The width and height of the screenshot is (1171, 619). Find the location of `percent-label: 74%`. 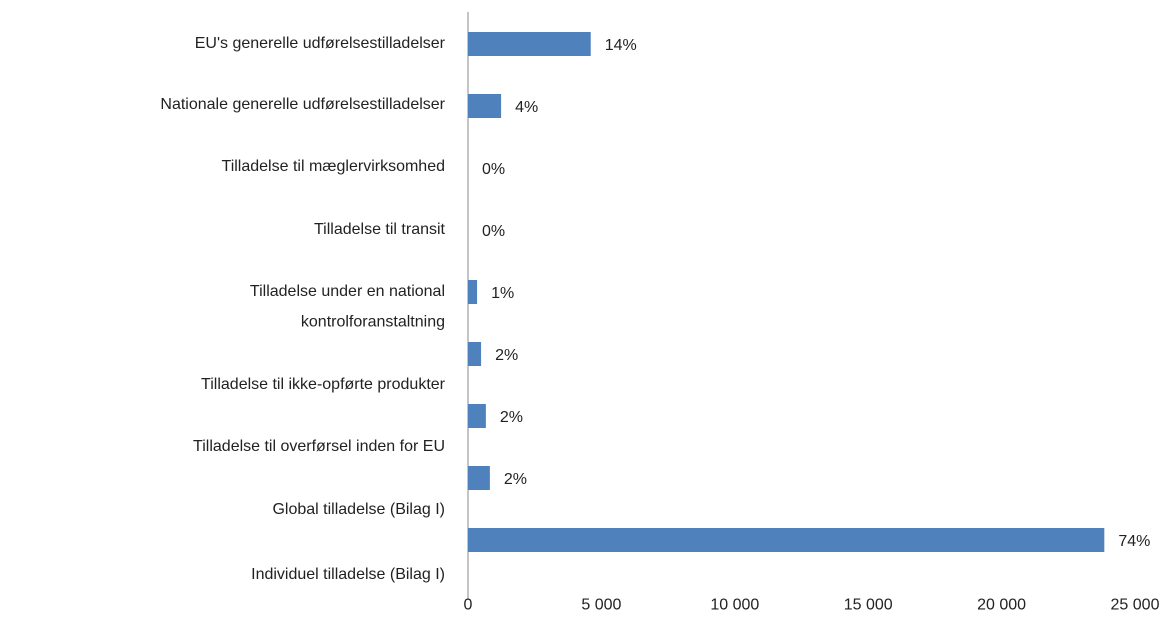

percent-label: 74% is located at coordinates (1134, 541).